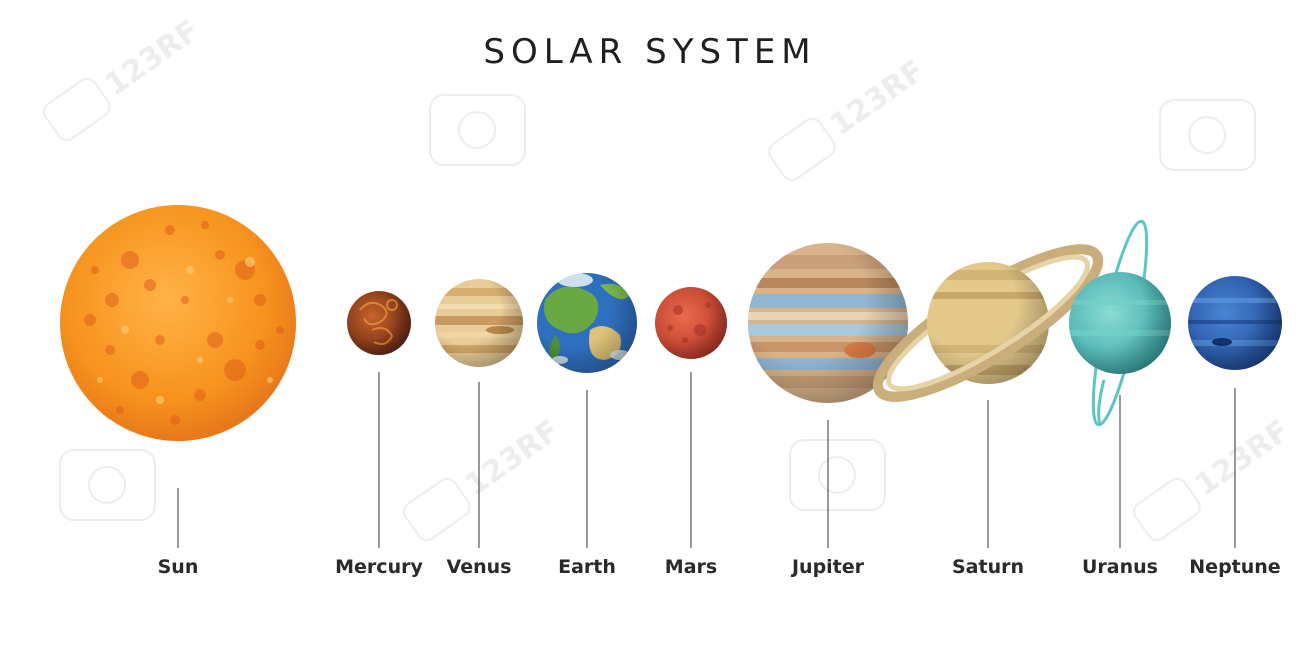 This screenshot has height=647, width=1300. I want to click on label-sun: Sun, so click(178, 567).